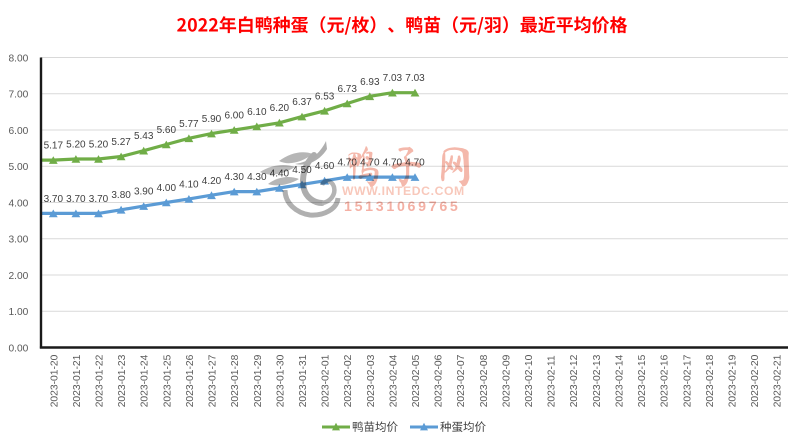  I want to click on svg-text: 2023-01-21, so click(77, 380).